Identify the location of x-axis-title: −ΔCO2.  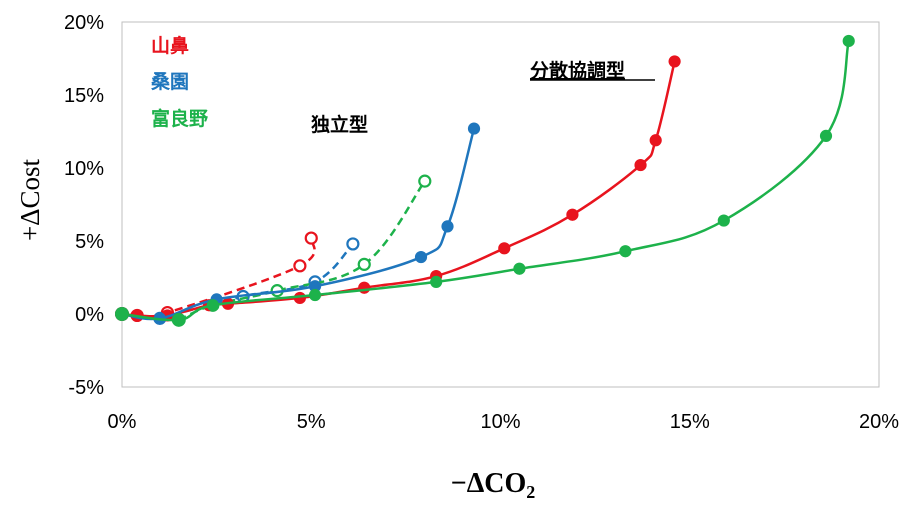
(493, 485).